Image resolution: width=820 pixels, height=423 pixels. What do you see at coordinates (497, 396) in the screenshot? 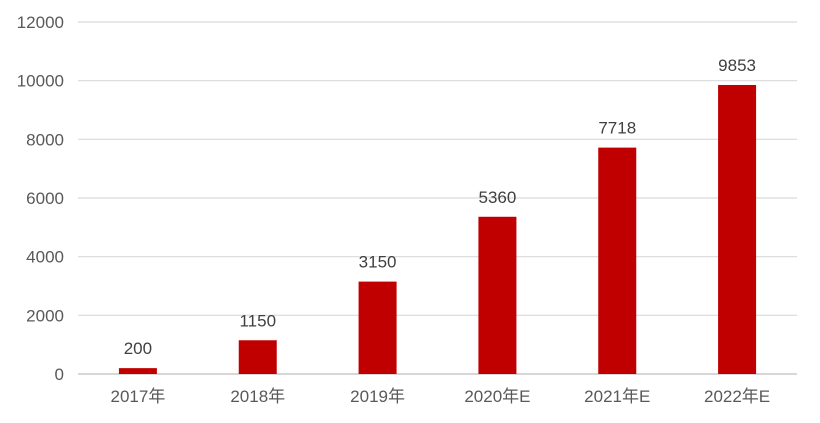
I see `x-tick-label: 2020年E` at bounding box center [497, 396].